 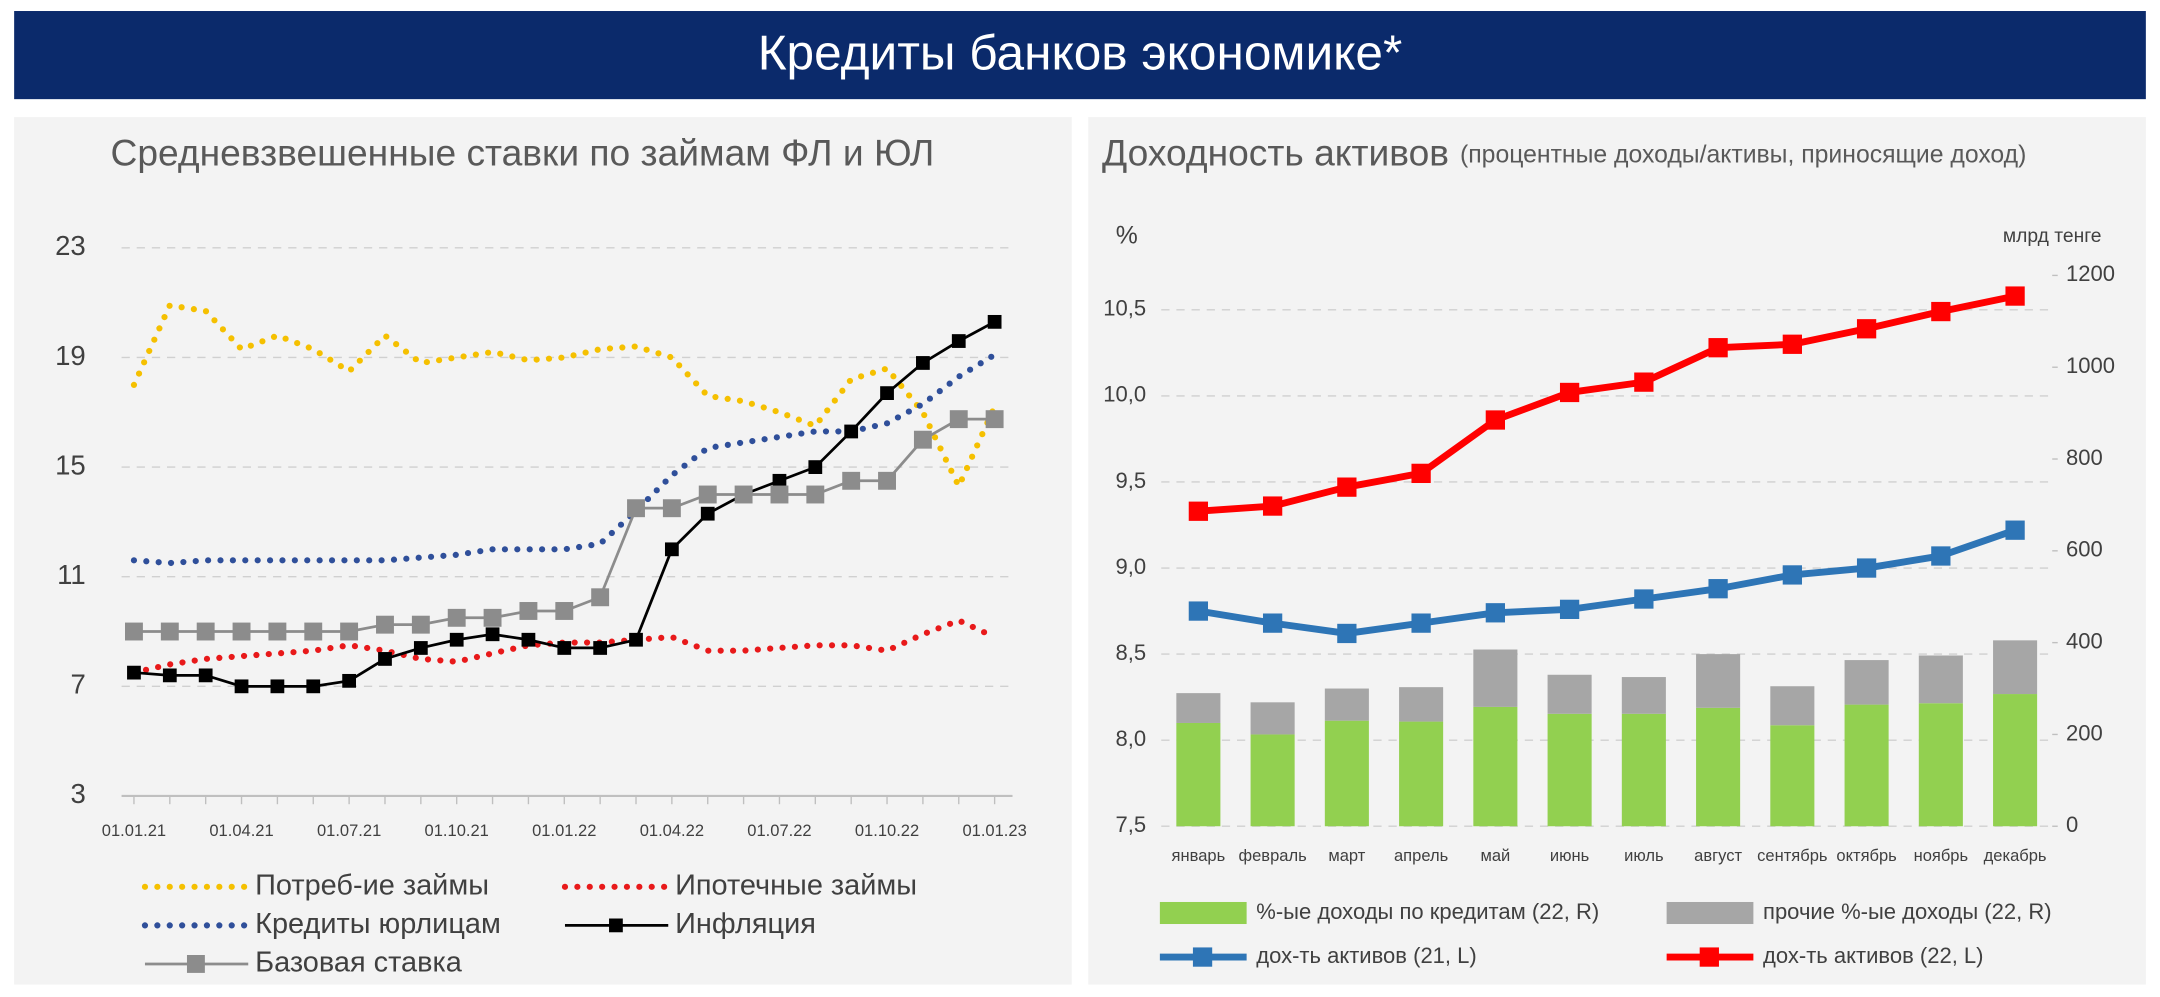 What do you see at coordinates (1710, 913) in the screenshot?
I see `legend-swatch` at bounding box center [1710, 913].